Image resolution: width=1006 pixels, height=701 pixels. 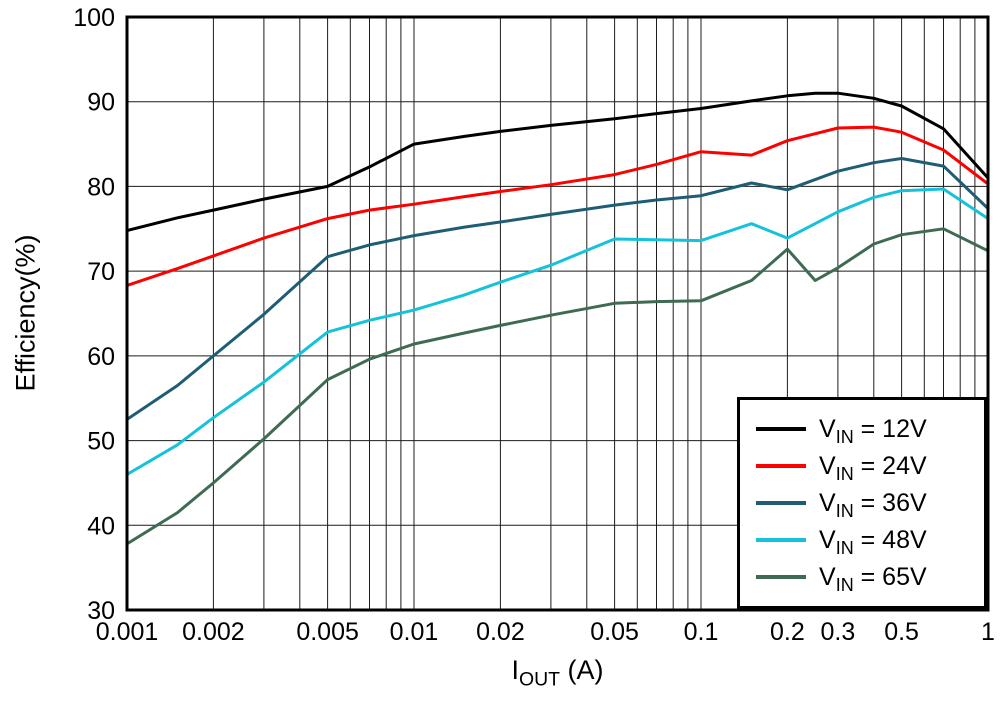 What do you see at coordinates (101, 611) in the screenshot?
I see `y-tick-label: 30` at bounding box center [101, 611].